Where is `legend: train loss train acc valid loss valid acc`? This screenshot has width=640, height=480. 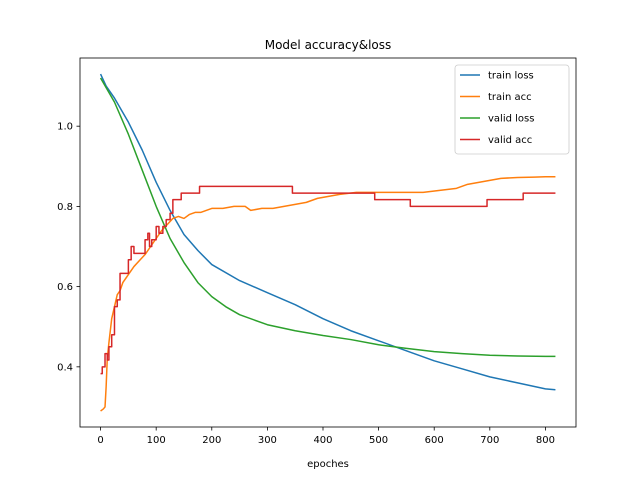 legend: train loss train acc valid loss valid acc is located at coordinates (512, 109).